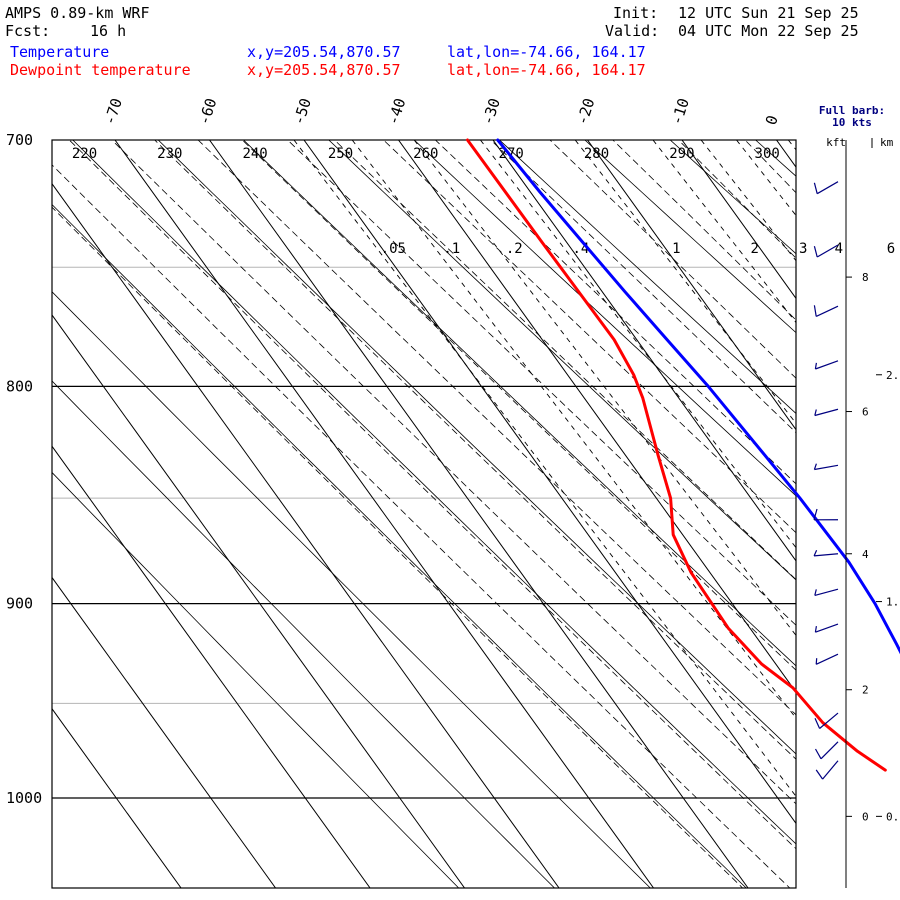 Image resolution: width=900 pixels, height=900 pixels. What do you see at coordinates (887, 142) in the screenshot?
I see `km-axis-label: km` at bounding box center [887, 142].